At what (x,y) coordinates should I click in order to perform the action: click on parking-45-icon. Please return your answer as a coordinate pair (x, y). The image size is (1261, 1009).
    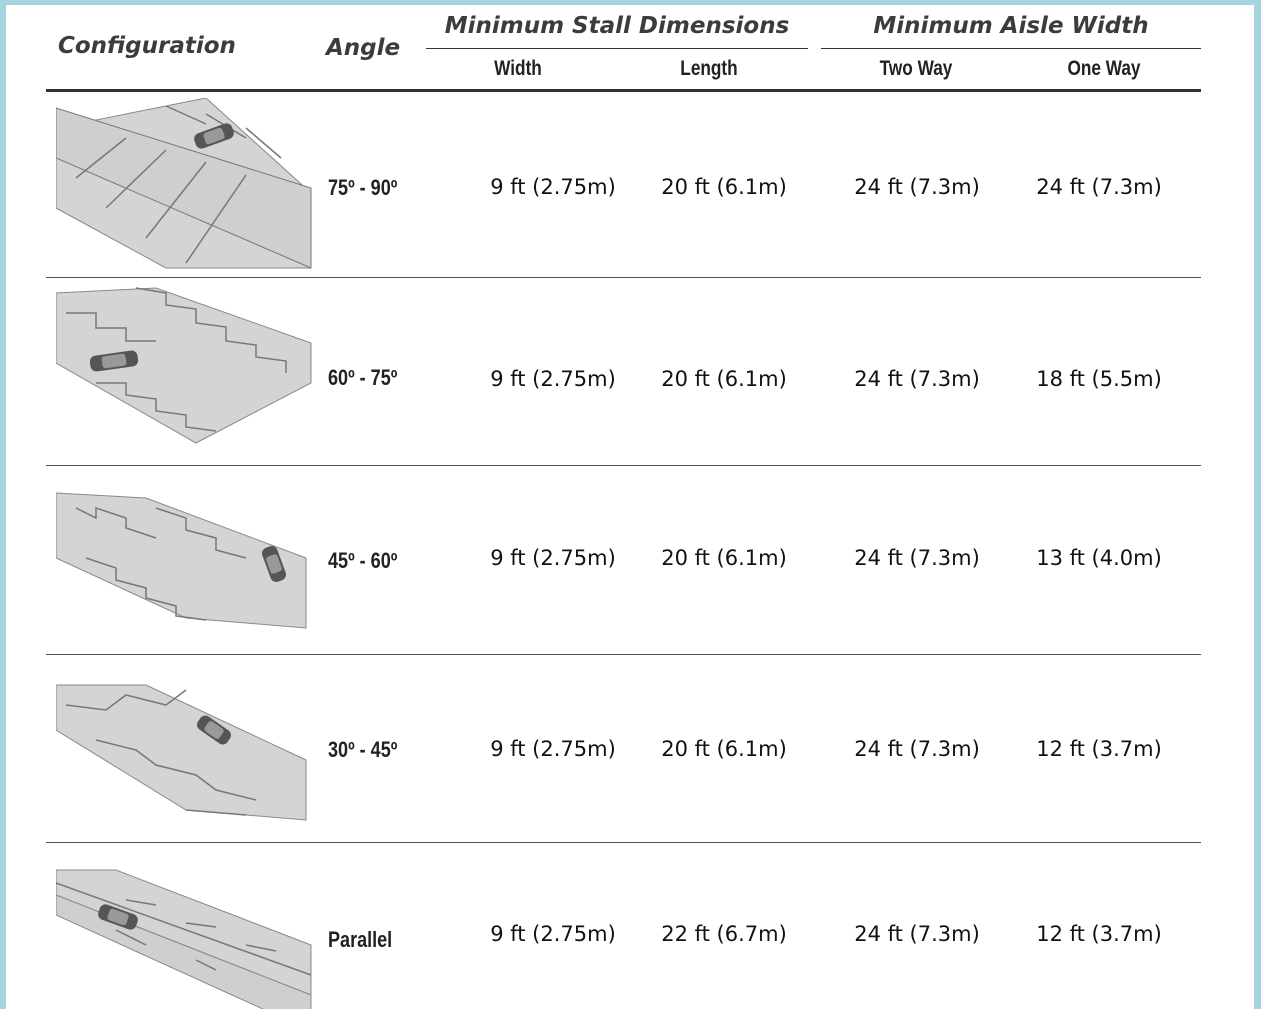
    Looking at the image, I should click on (181, 560).